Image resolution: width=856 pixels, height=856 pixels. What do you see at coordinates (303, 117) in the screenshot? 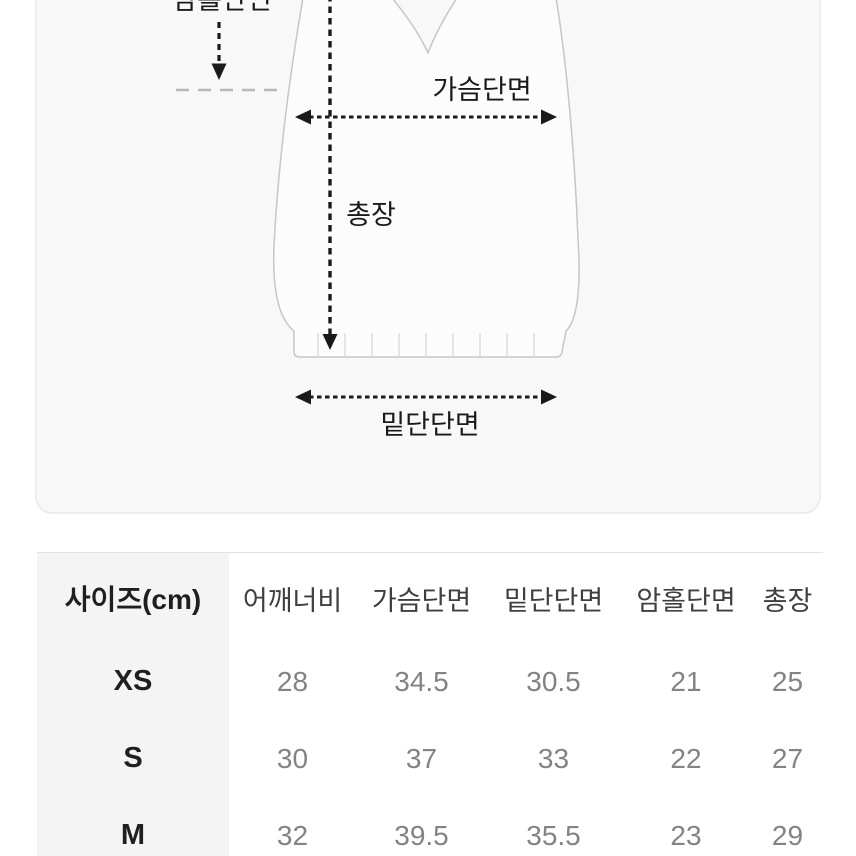
I see `chest-arrowhead-left-icon` at bounding box center [303, 117].